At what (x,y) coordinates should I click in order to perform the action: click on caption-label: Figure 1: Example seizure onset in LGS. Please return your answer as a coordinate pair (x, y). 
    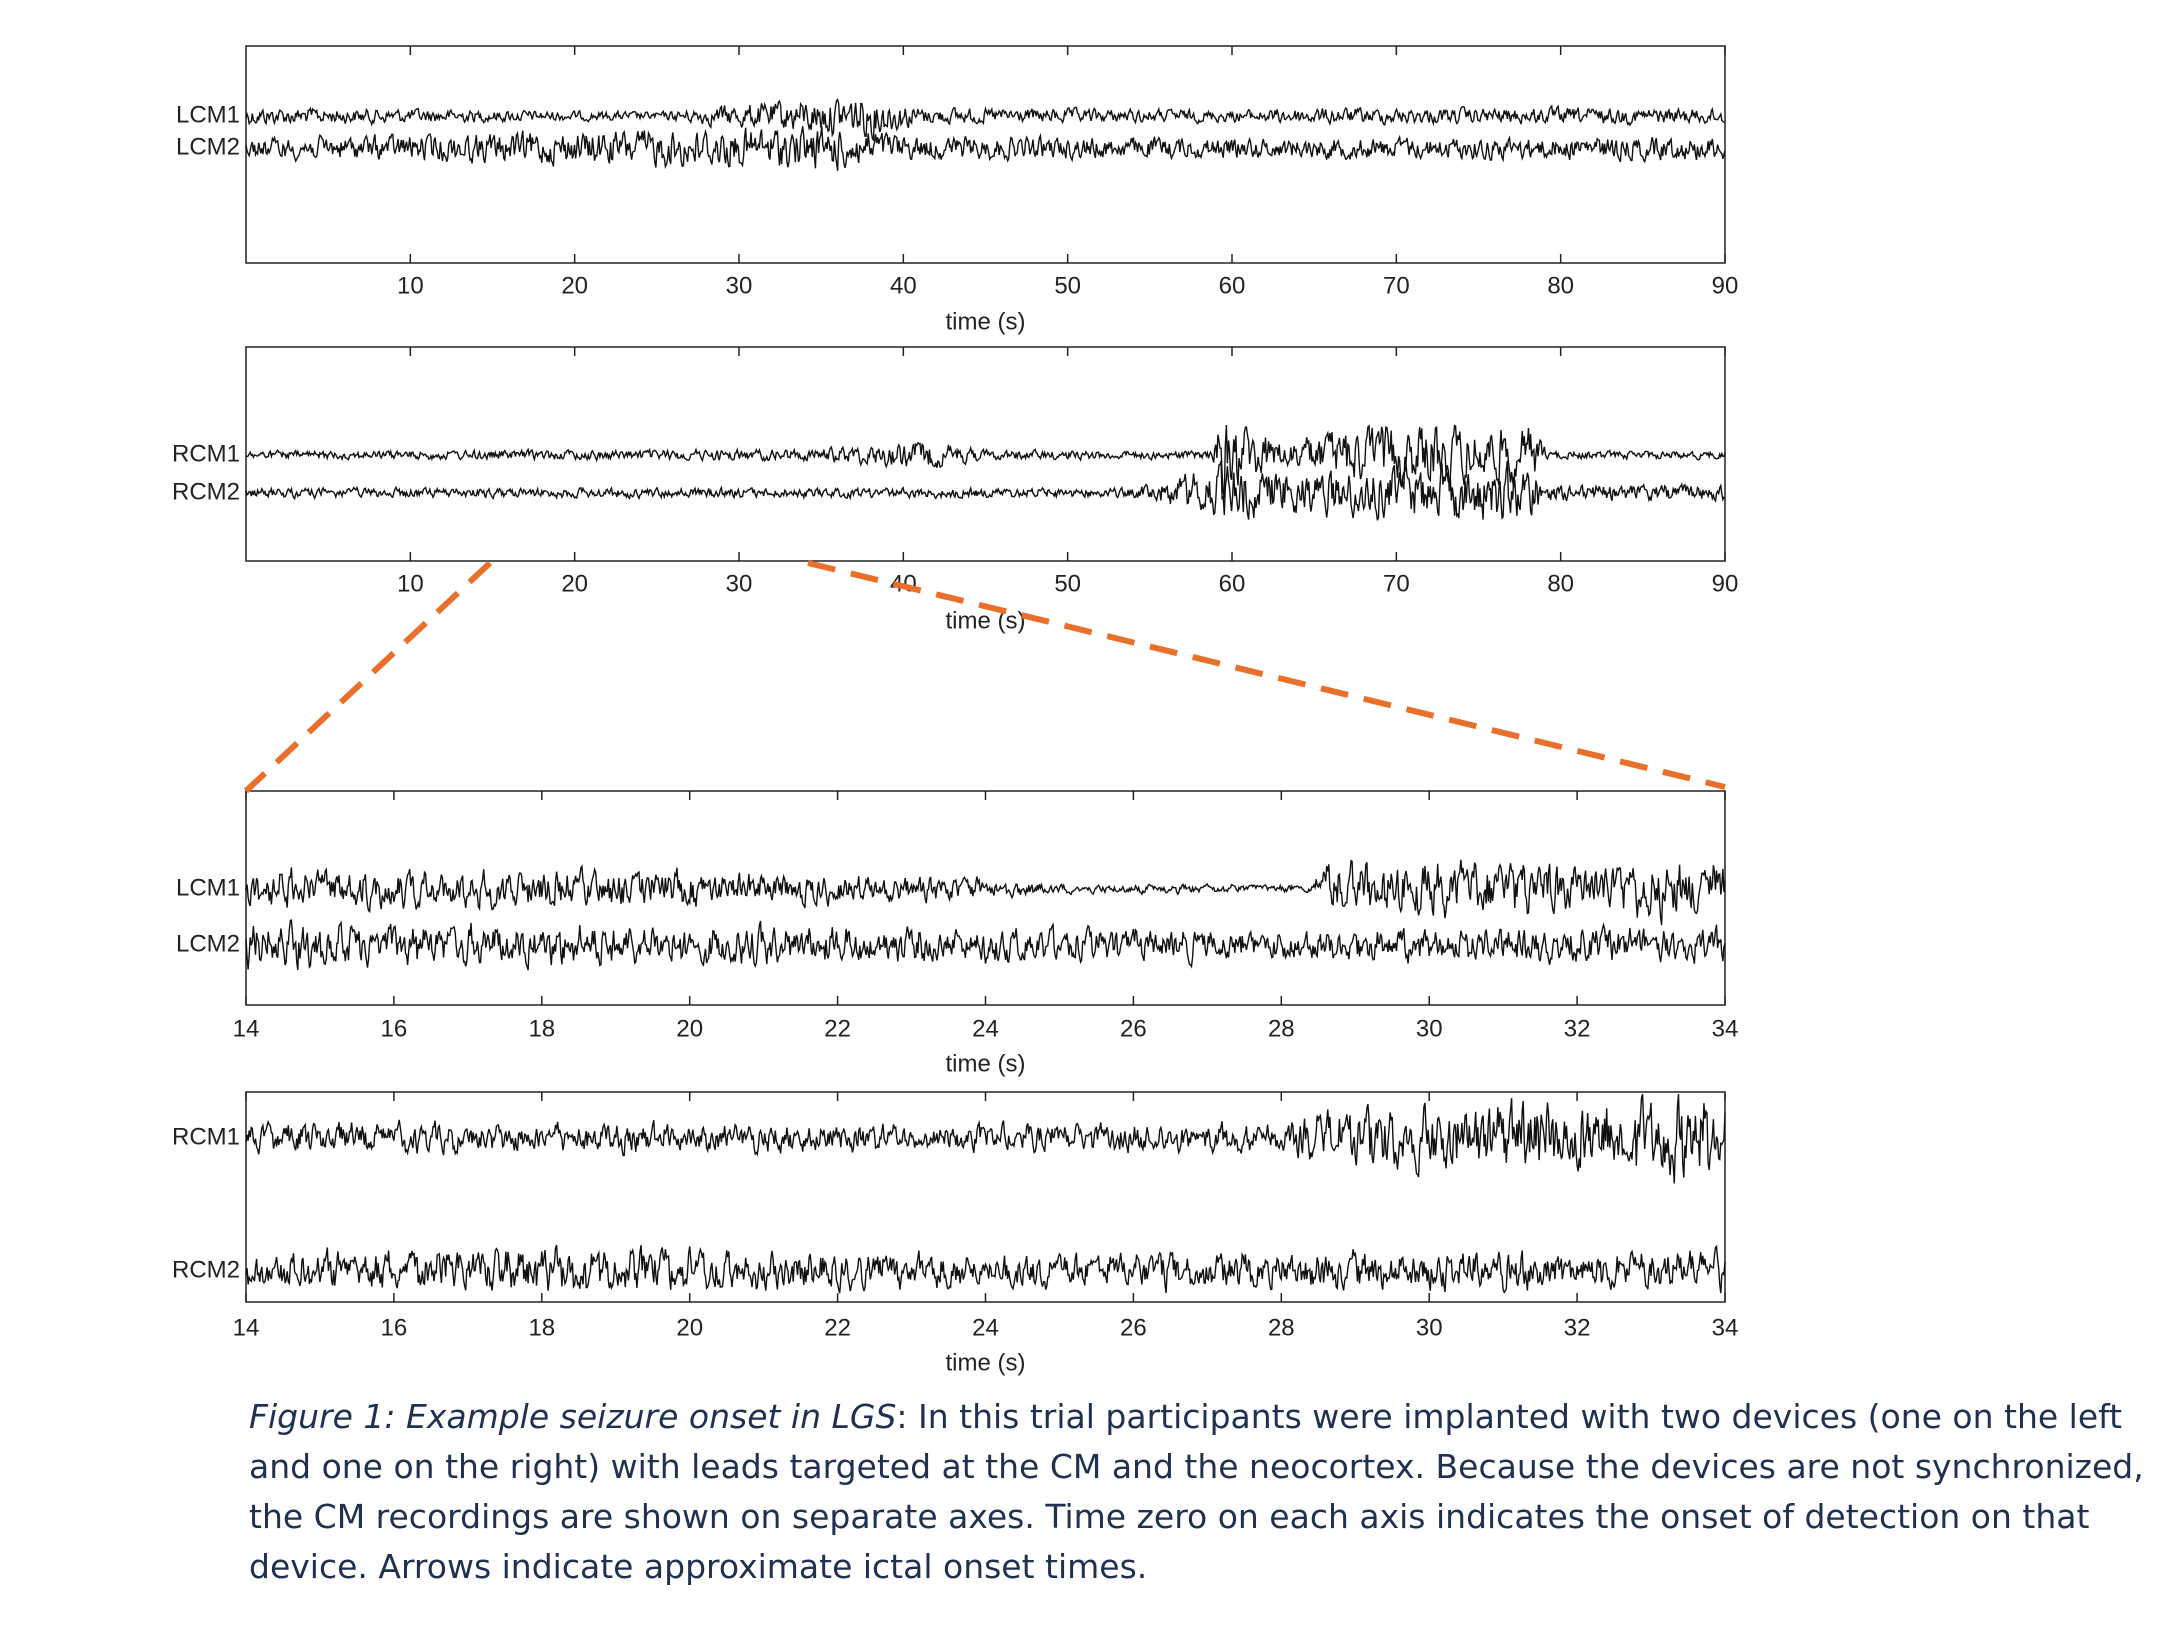
    Looking at the image, I should click on (573, 1416).